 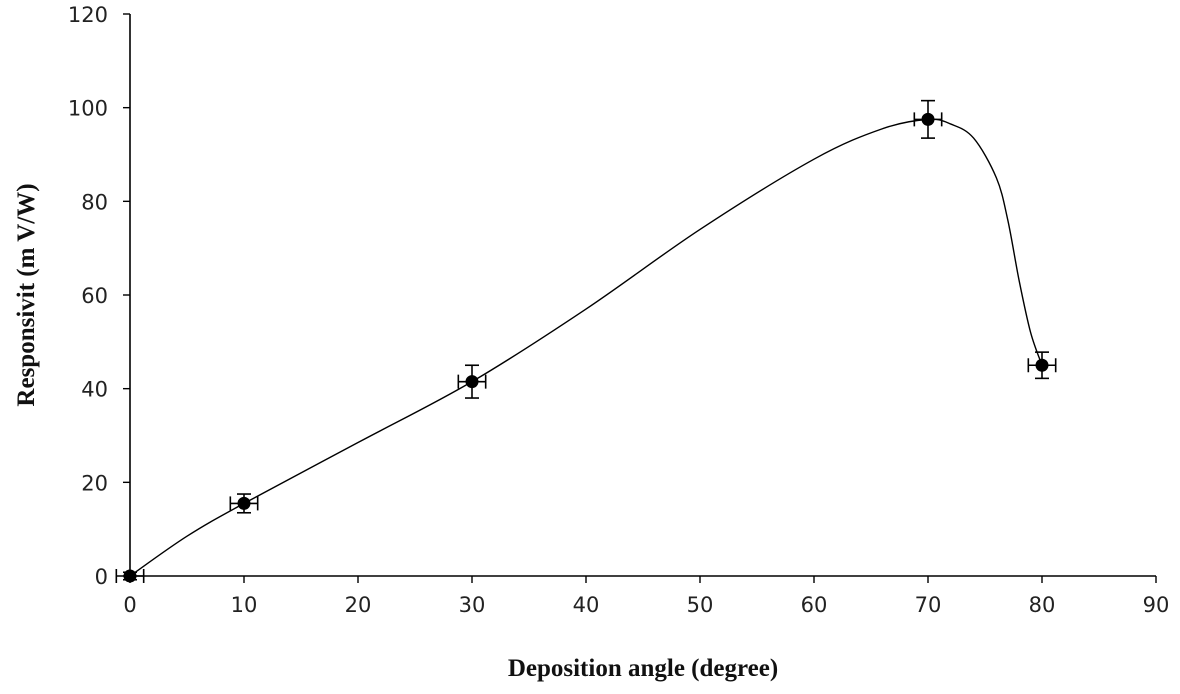 I want to click on x-tick-label: 0, so click(x=129, y=605).